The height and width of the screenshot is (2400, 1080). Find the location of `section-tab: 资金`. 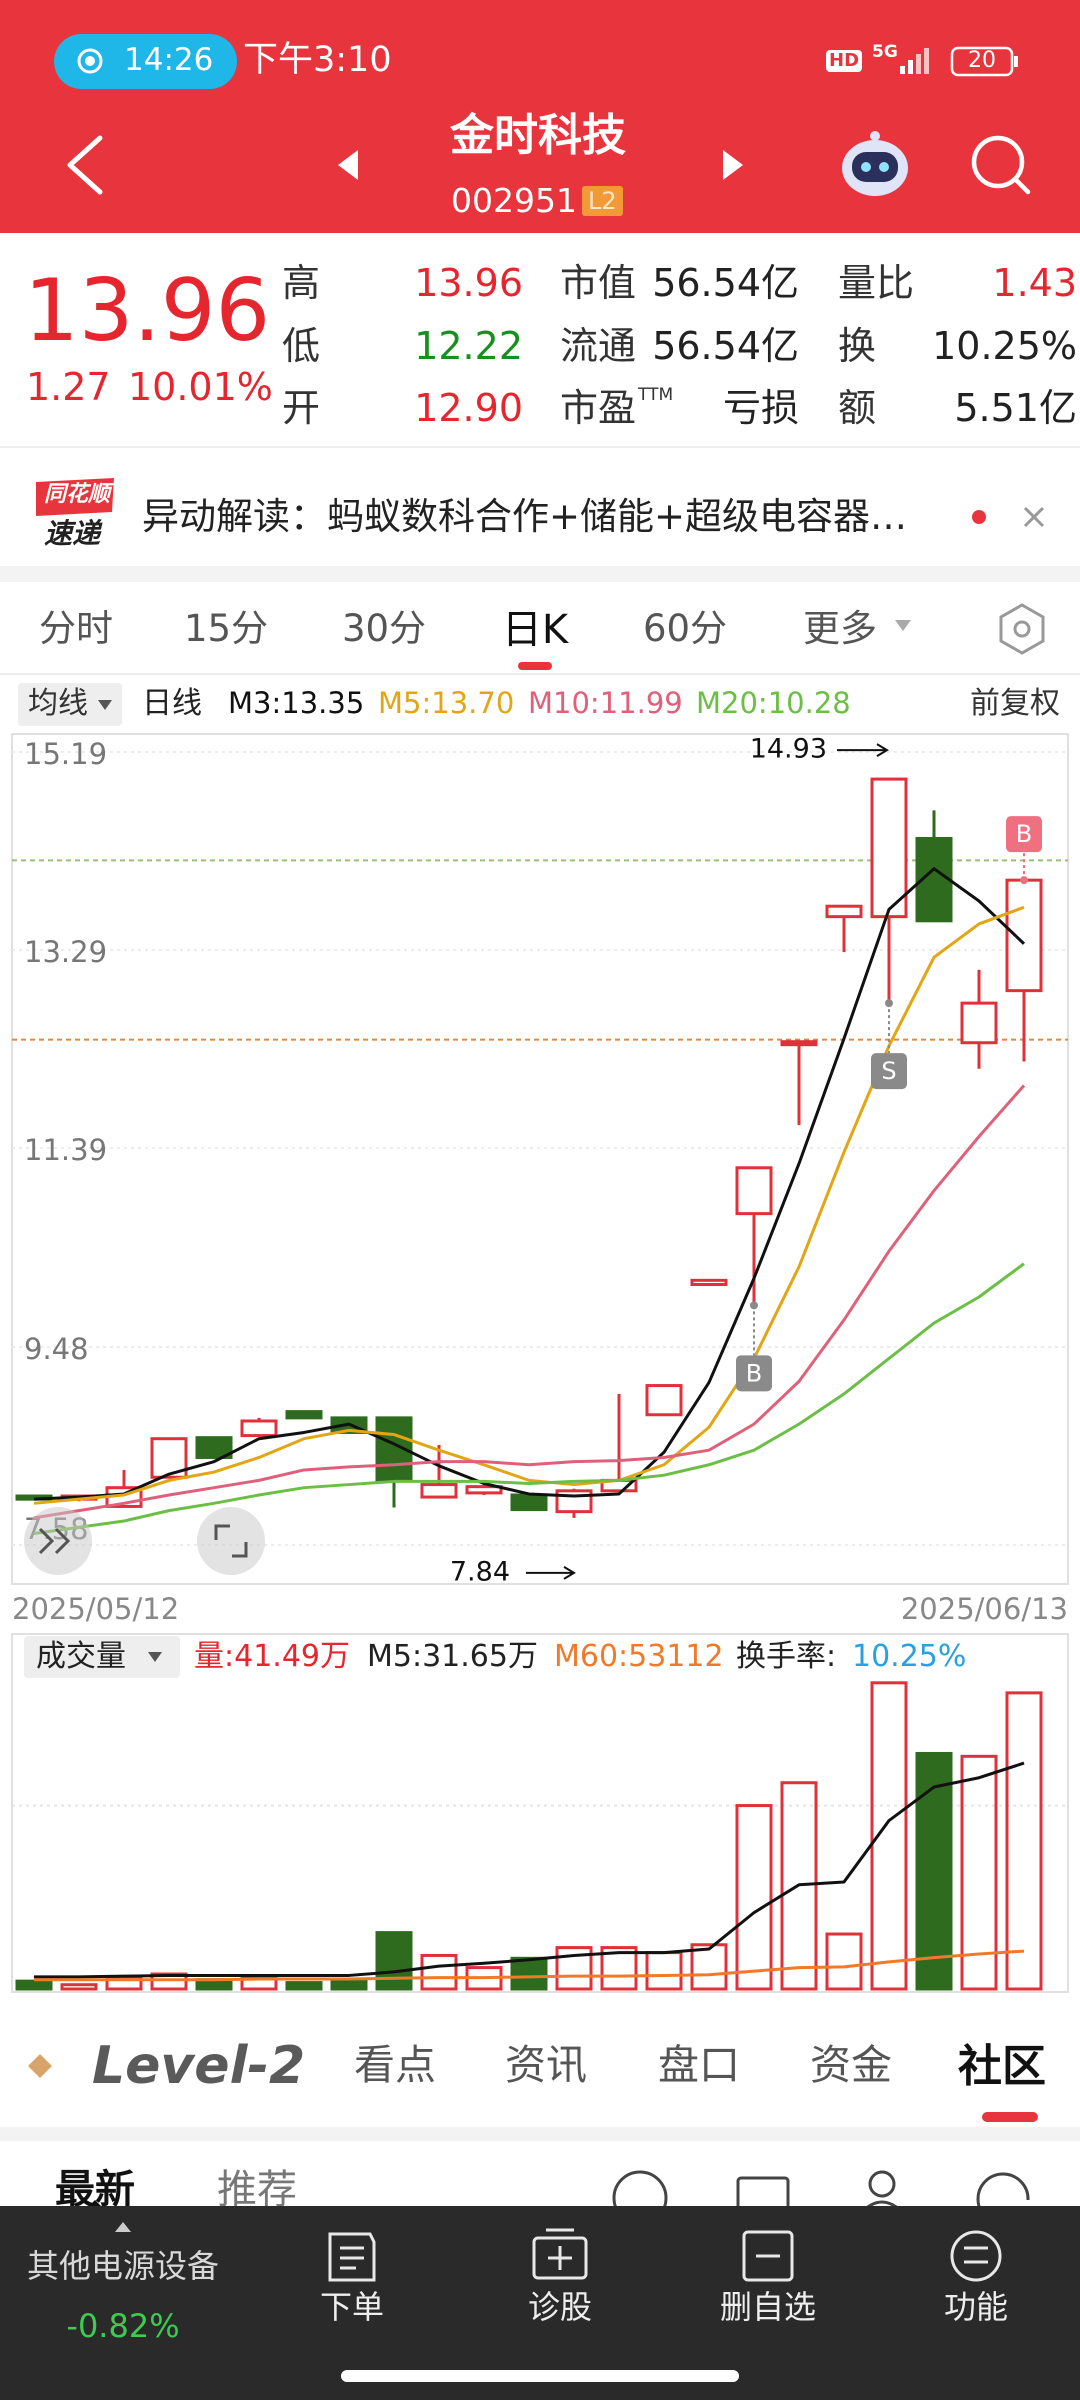

section-tab: 资金 is located at coordinates (851, 2065).